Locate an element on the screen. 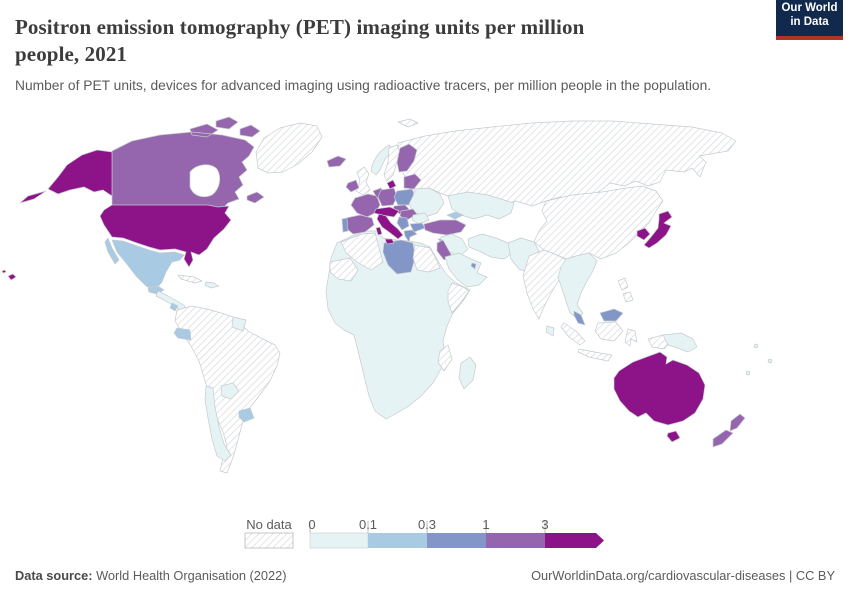 This screenshot has width=850, height=600. region-mozambique is located at coordinates (445, 358).